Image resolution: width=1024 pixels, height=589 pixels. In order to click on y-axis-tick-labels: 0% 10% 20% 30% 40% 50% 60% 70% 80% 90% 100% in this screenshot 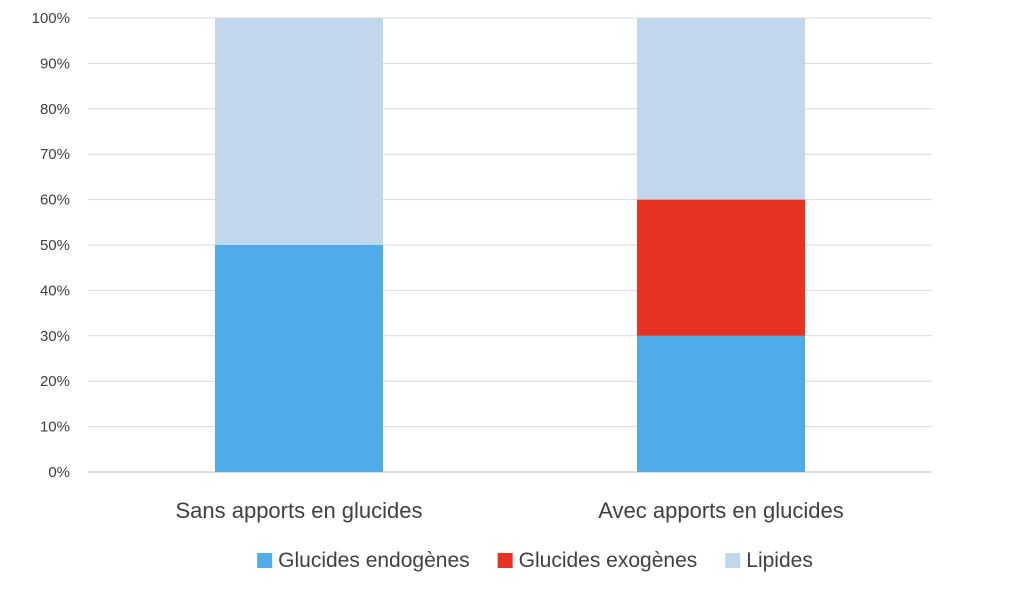, I will do `click(51, 245)`.